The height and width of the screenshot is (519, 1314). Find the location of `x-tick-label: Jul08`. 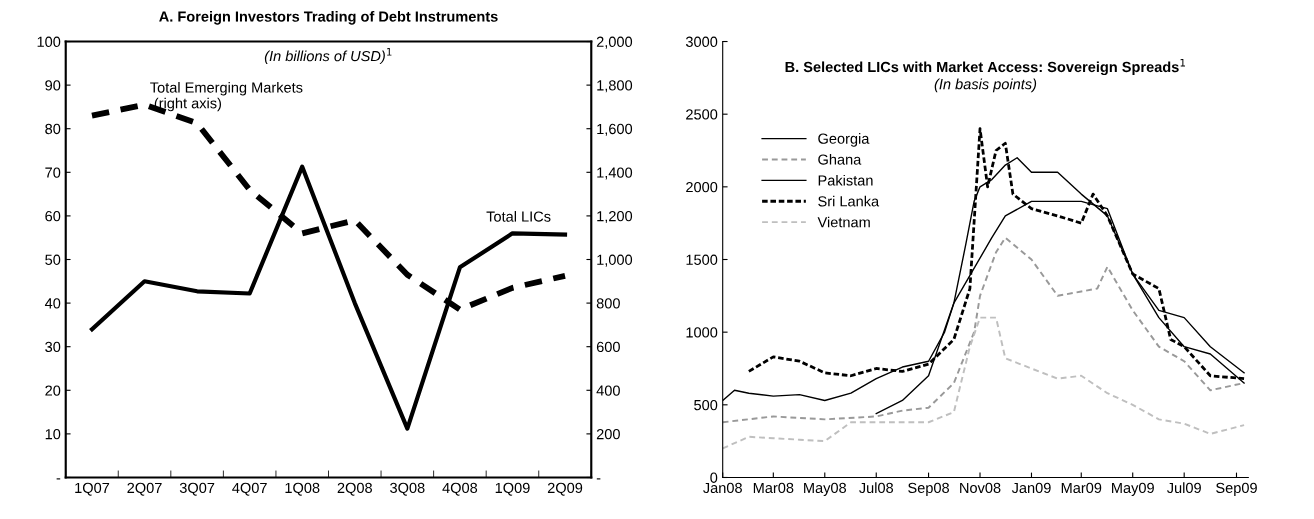

x-tick-label: Jul08 is located at coordinates (876, 488).